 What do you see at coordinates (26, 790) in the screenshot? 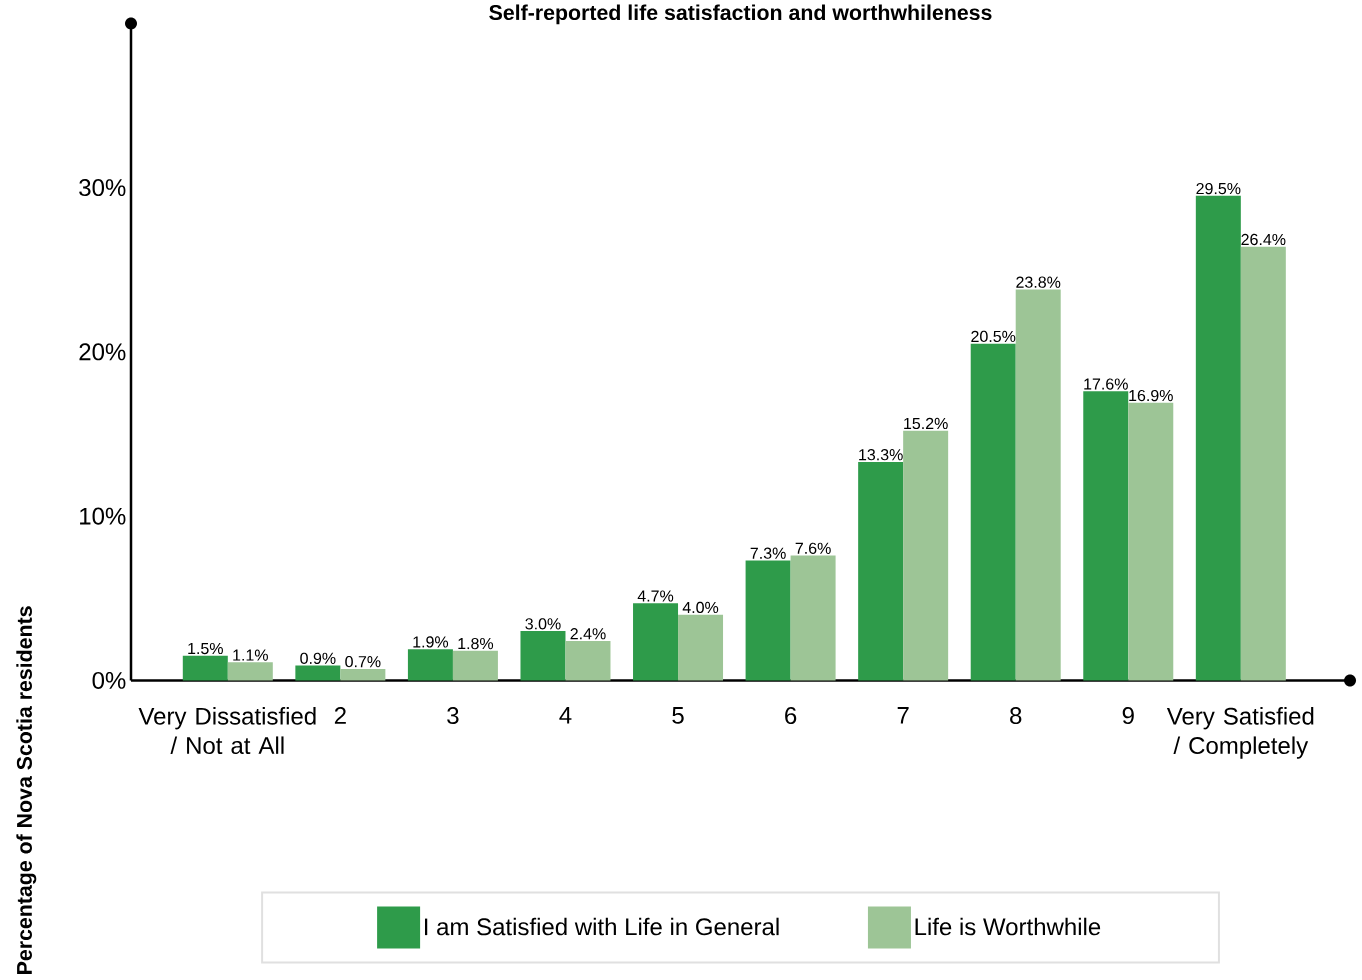
I see `y-axis-title: Percentage of Nova Scotia residents` at bounding box center [26, 790].